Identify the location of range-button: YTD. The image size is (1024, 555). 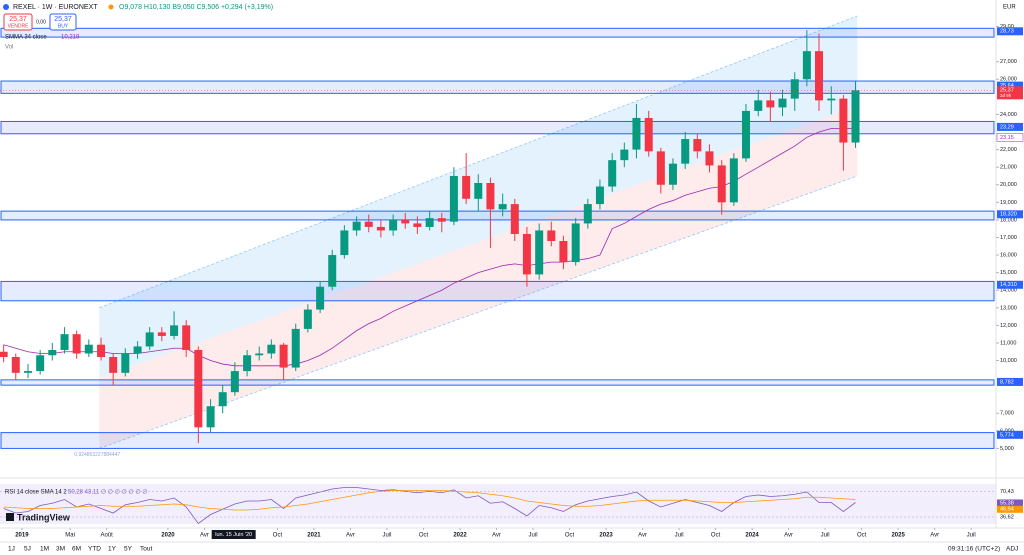
(94, 549).